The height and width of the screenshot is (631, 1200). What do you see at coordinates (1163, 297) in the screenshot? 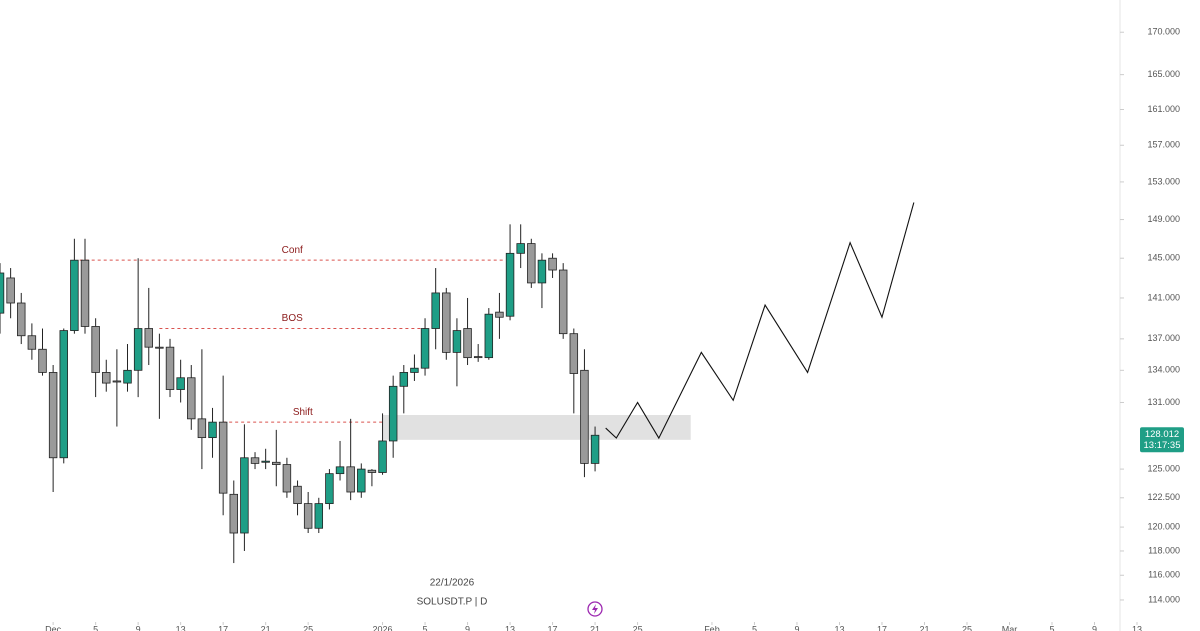
I see `y-tick-label: 141.000` at bounding box center [1163, 297].